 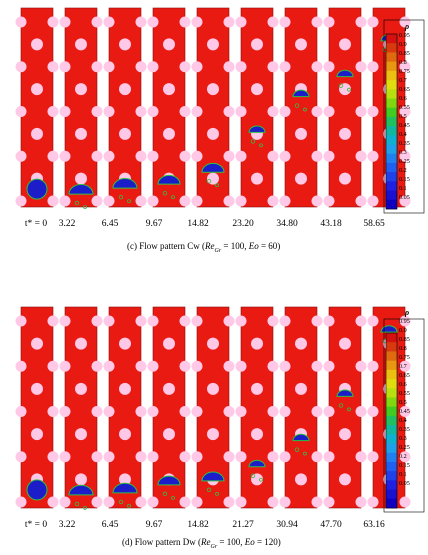 I want to click on legend-label-c: 0.7, so click(x=403, y=80).